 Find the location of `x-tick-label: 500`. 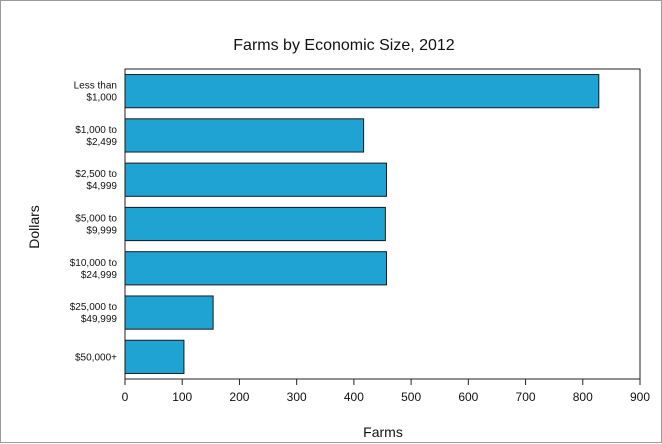

x-tick-label: 500 is located at coordinates (411, 397).